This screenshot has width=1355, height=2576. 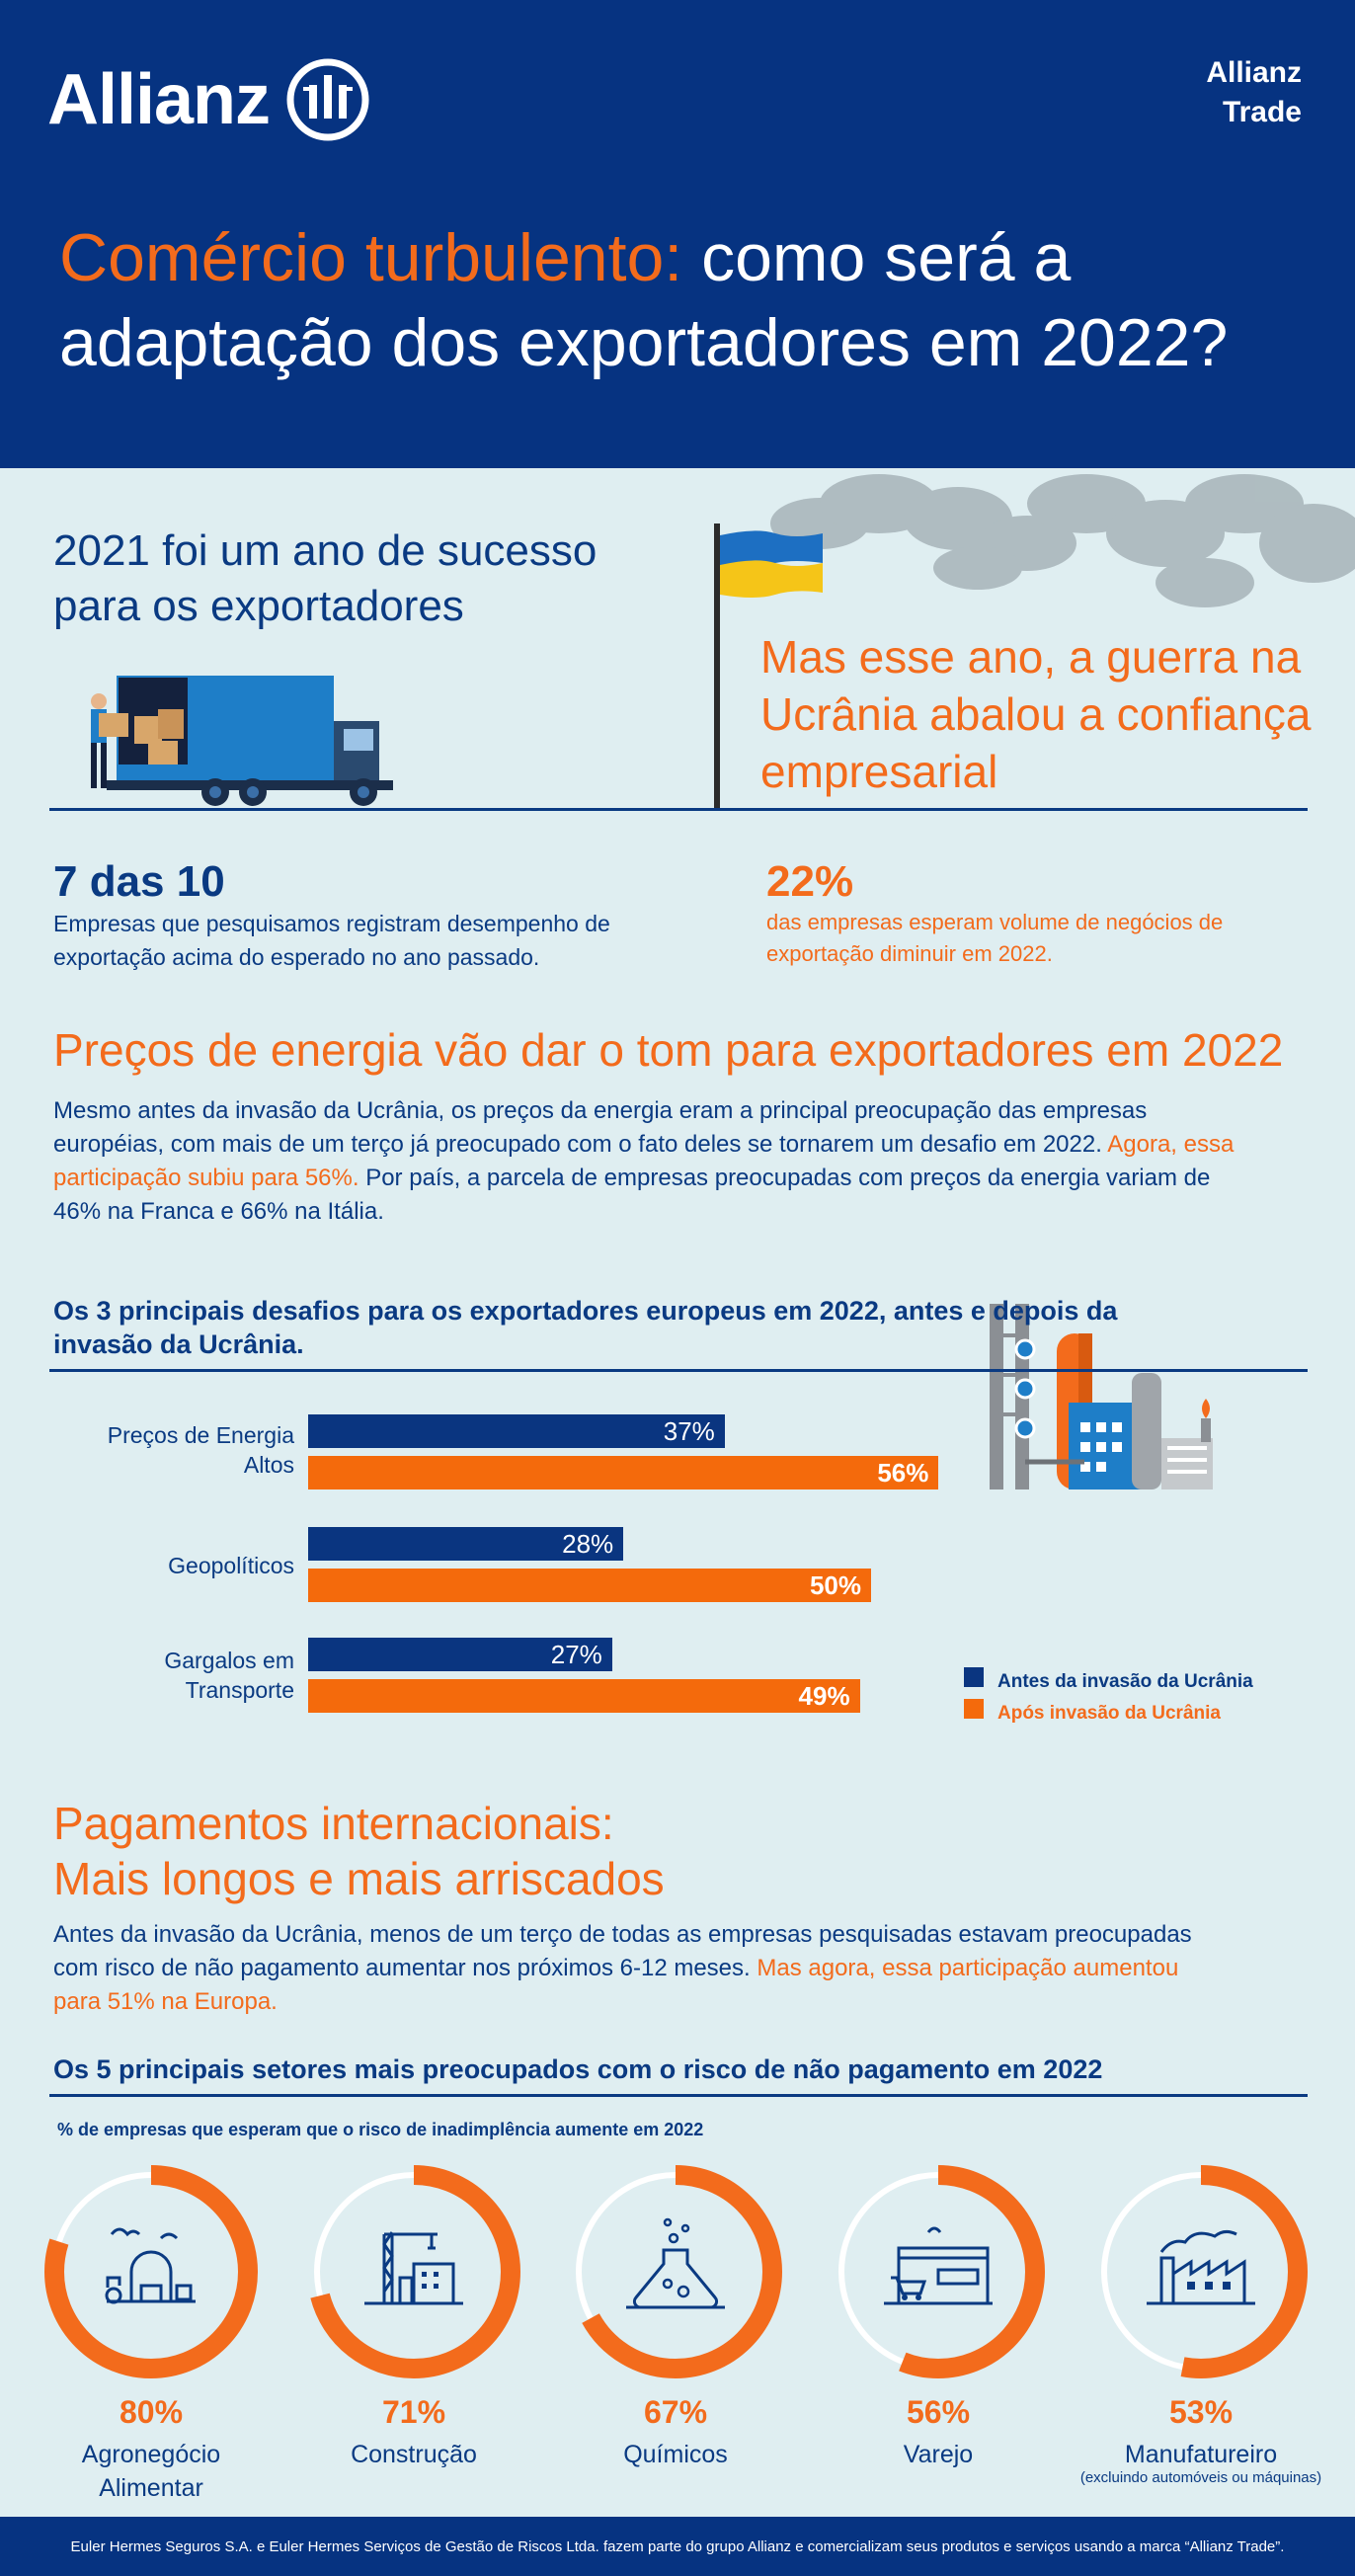 I want to click on cat3-line1: Gargalos em, so click(x=229, y=1660).